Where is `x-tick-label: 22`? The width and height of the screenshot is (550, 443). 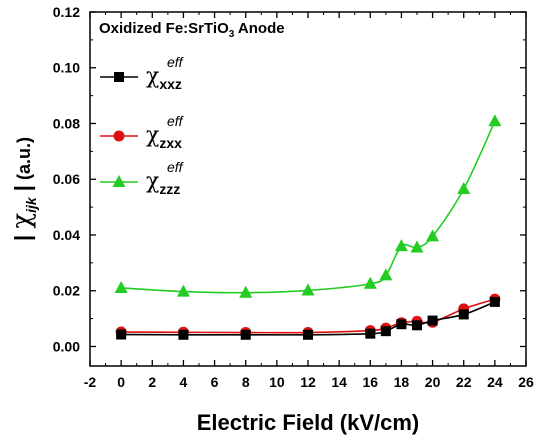
x-tick-label: 22 is located at coordinates (464, 382).